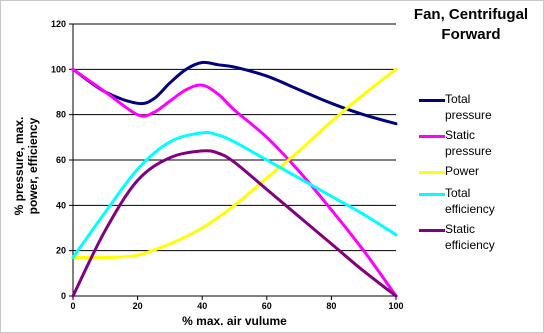 This screenshot has height=333, width=544. What do you see at coordinates (487, 201) in the screenshot?
I see `legend-label: Total efficiency` at bounding box center [487, 201].